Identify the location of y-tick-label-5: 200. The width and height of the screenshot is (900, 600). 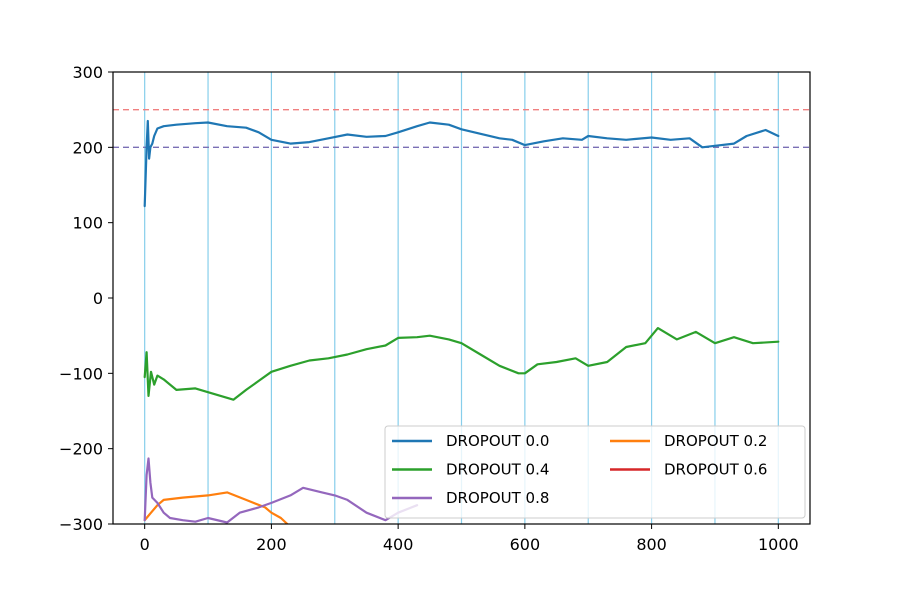
(87, 147).